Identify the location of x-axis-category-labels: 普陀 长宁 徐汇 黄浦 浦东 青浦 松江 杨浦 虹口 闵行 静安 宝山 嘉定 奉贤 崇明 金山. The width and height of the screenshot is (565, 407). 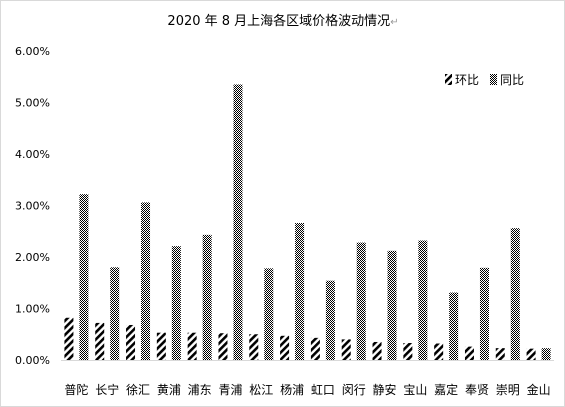
(307, 389).